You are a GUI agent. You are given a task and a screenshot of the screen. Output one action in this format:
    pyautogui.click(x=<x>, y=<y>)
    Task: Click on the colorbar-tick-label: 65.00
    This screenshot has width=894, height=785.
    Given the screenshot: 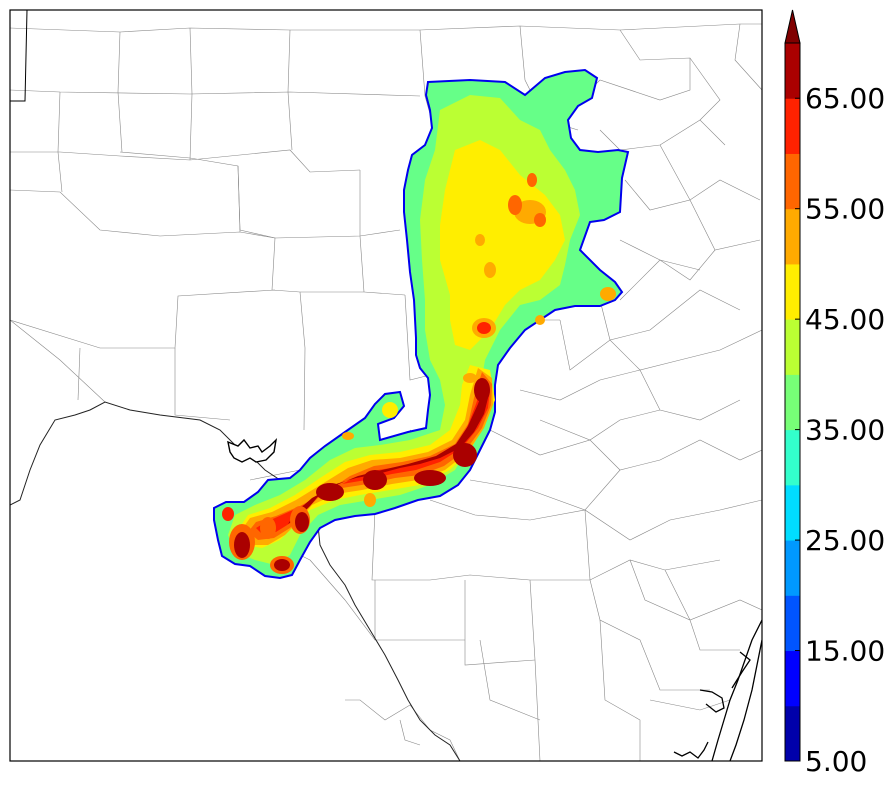 What is the action you would take?
    pyautogui.click(x=845, y=98)
    